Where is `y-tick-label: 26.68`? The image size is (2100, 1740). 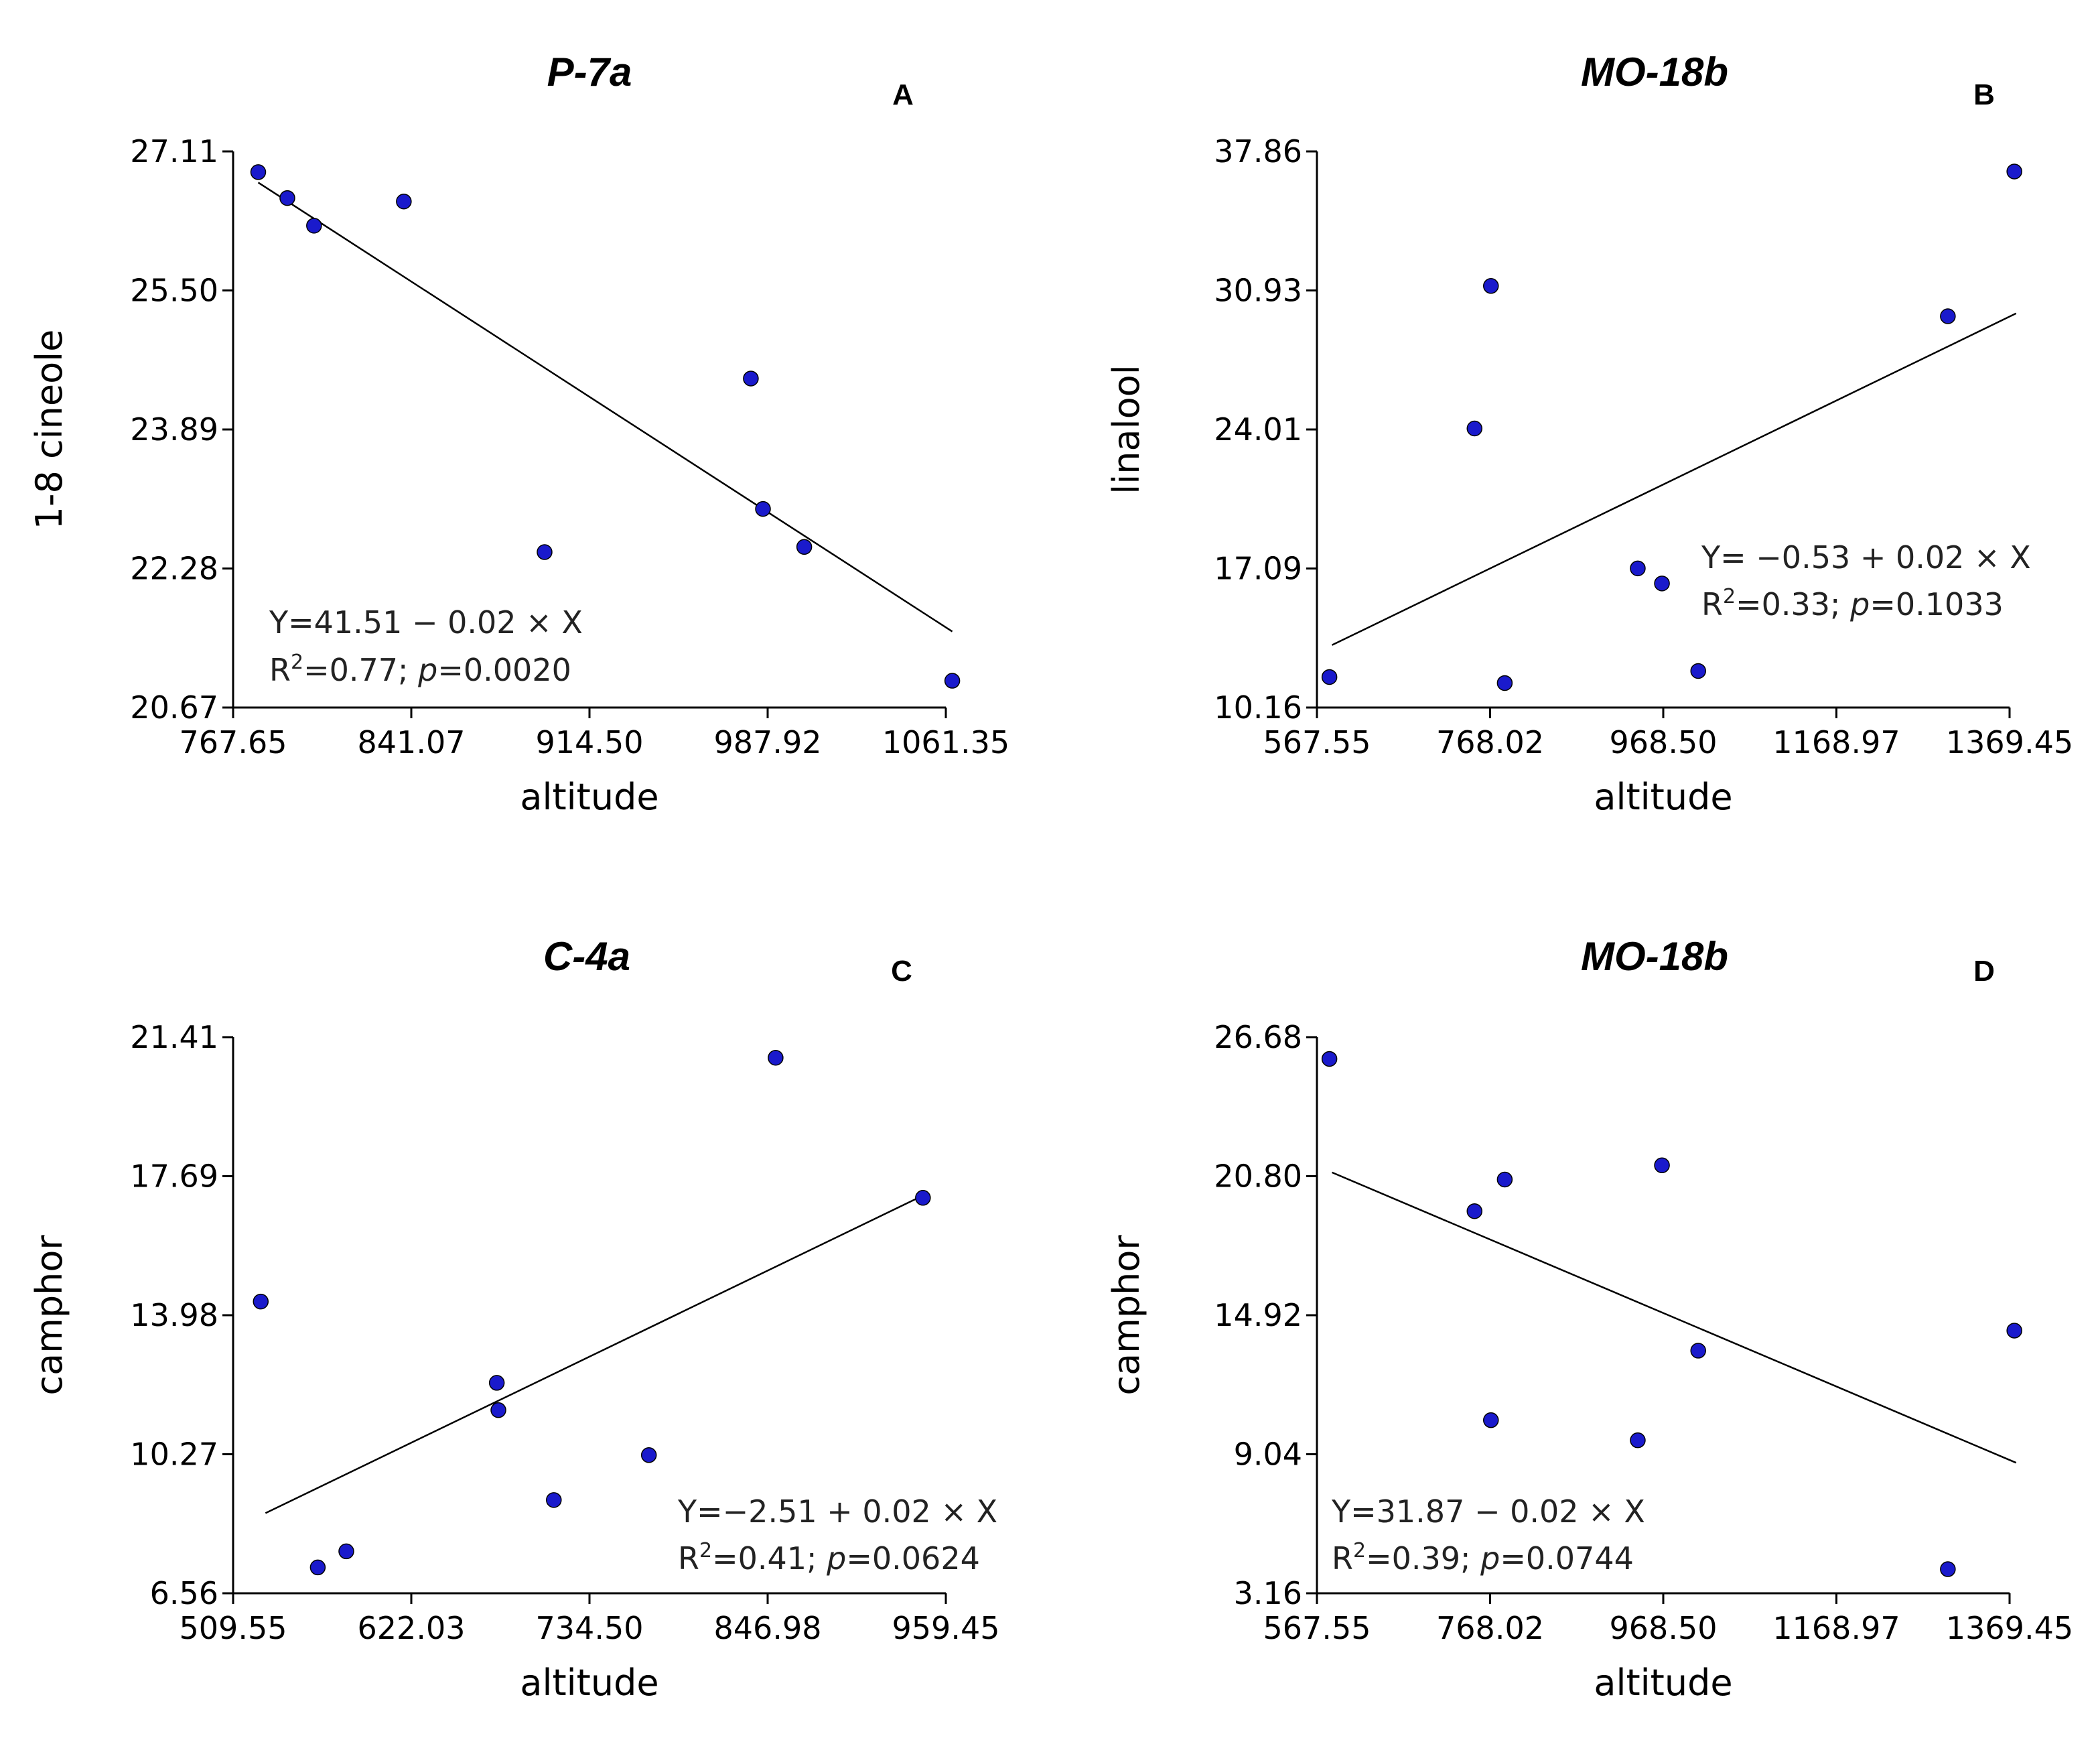
y-tick-label: 26.68 is located at coordinates (1258, 1037).